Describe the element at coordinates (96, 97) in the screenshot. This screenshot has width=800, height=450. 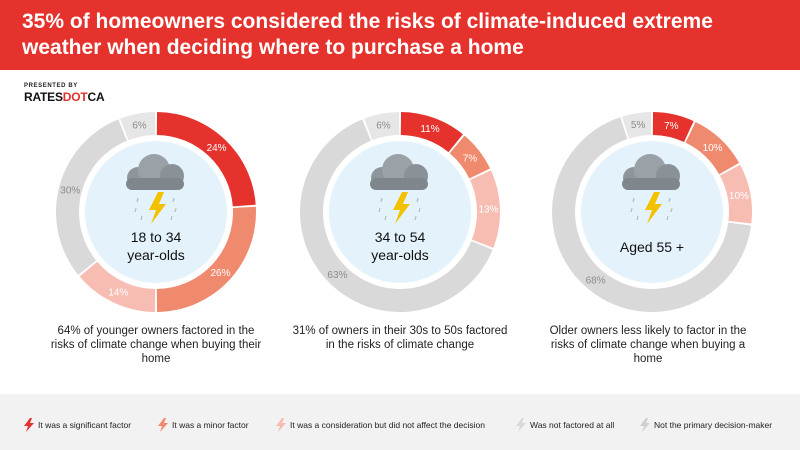
I see `logo-ca: CA` at that location.